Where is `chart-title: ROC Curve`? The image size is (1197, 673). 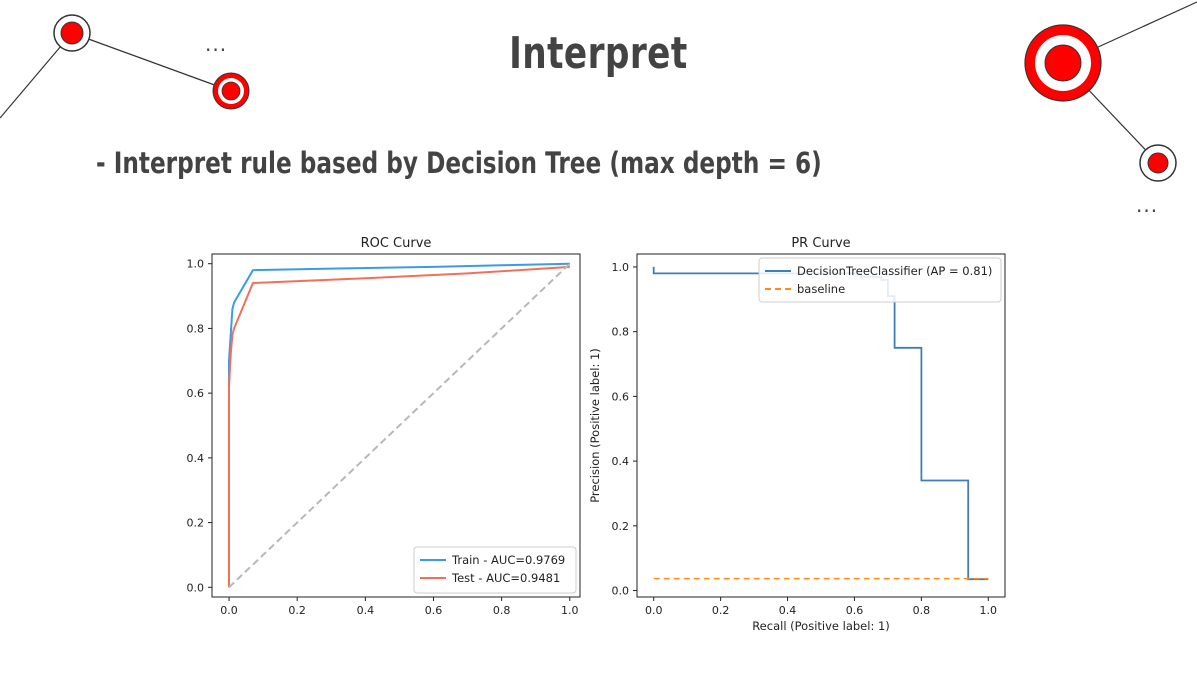 chart-title: ROC Curve is located at coordinates (396, 243).